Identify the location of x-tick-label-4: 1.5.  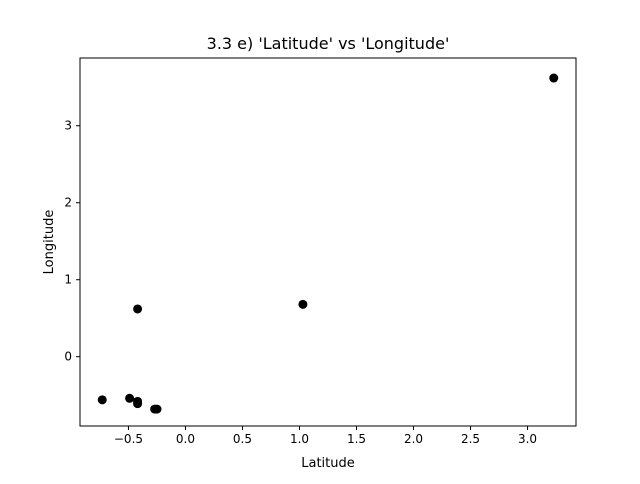
(356, 439).